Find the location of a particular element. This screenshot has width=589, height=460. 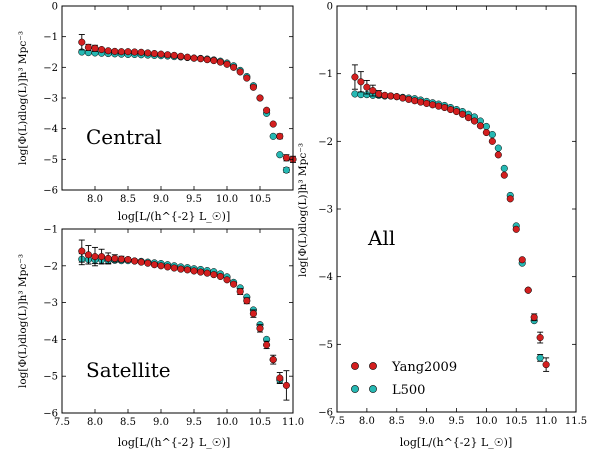

satellite-annotation: Satellite is located at coordinates (128, 370).